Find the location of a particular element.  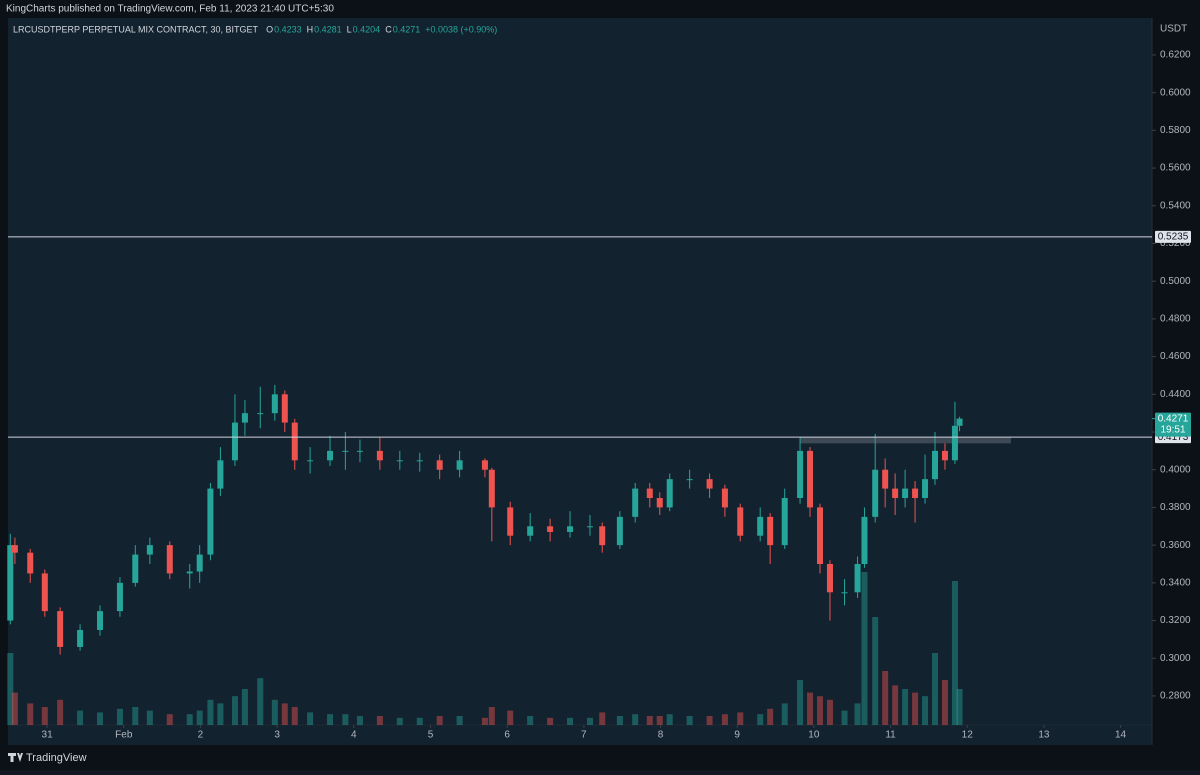

y-tick-label: 0.3000 is located at coordinates (1175, 658).